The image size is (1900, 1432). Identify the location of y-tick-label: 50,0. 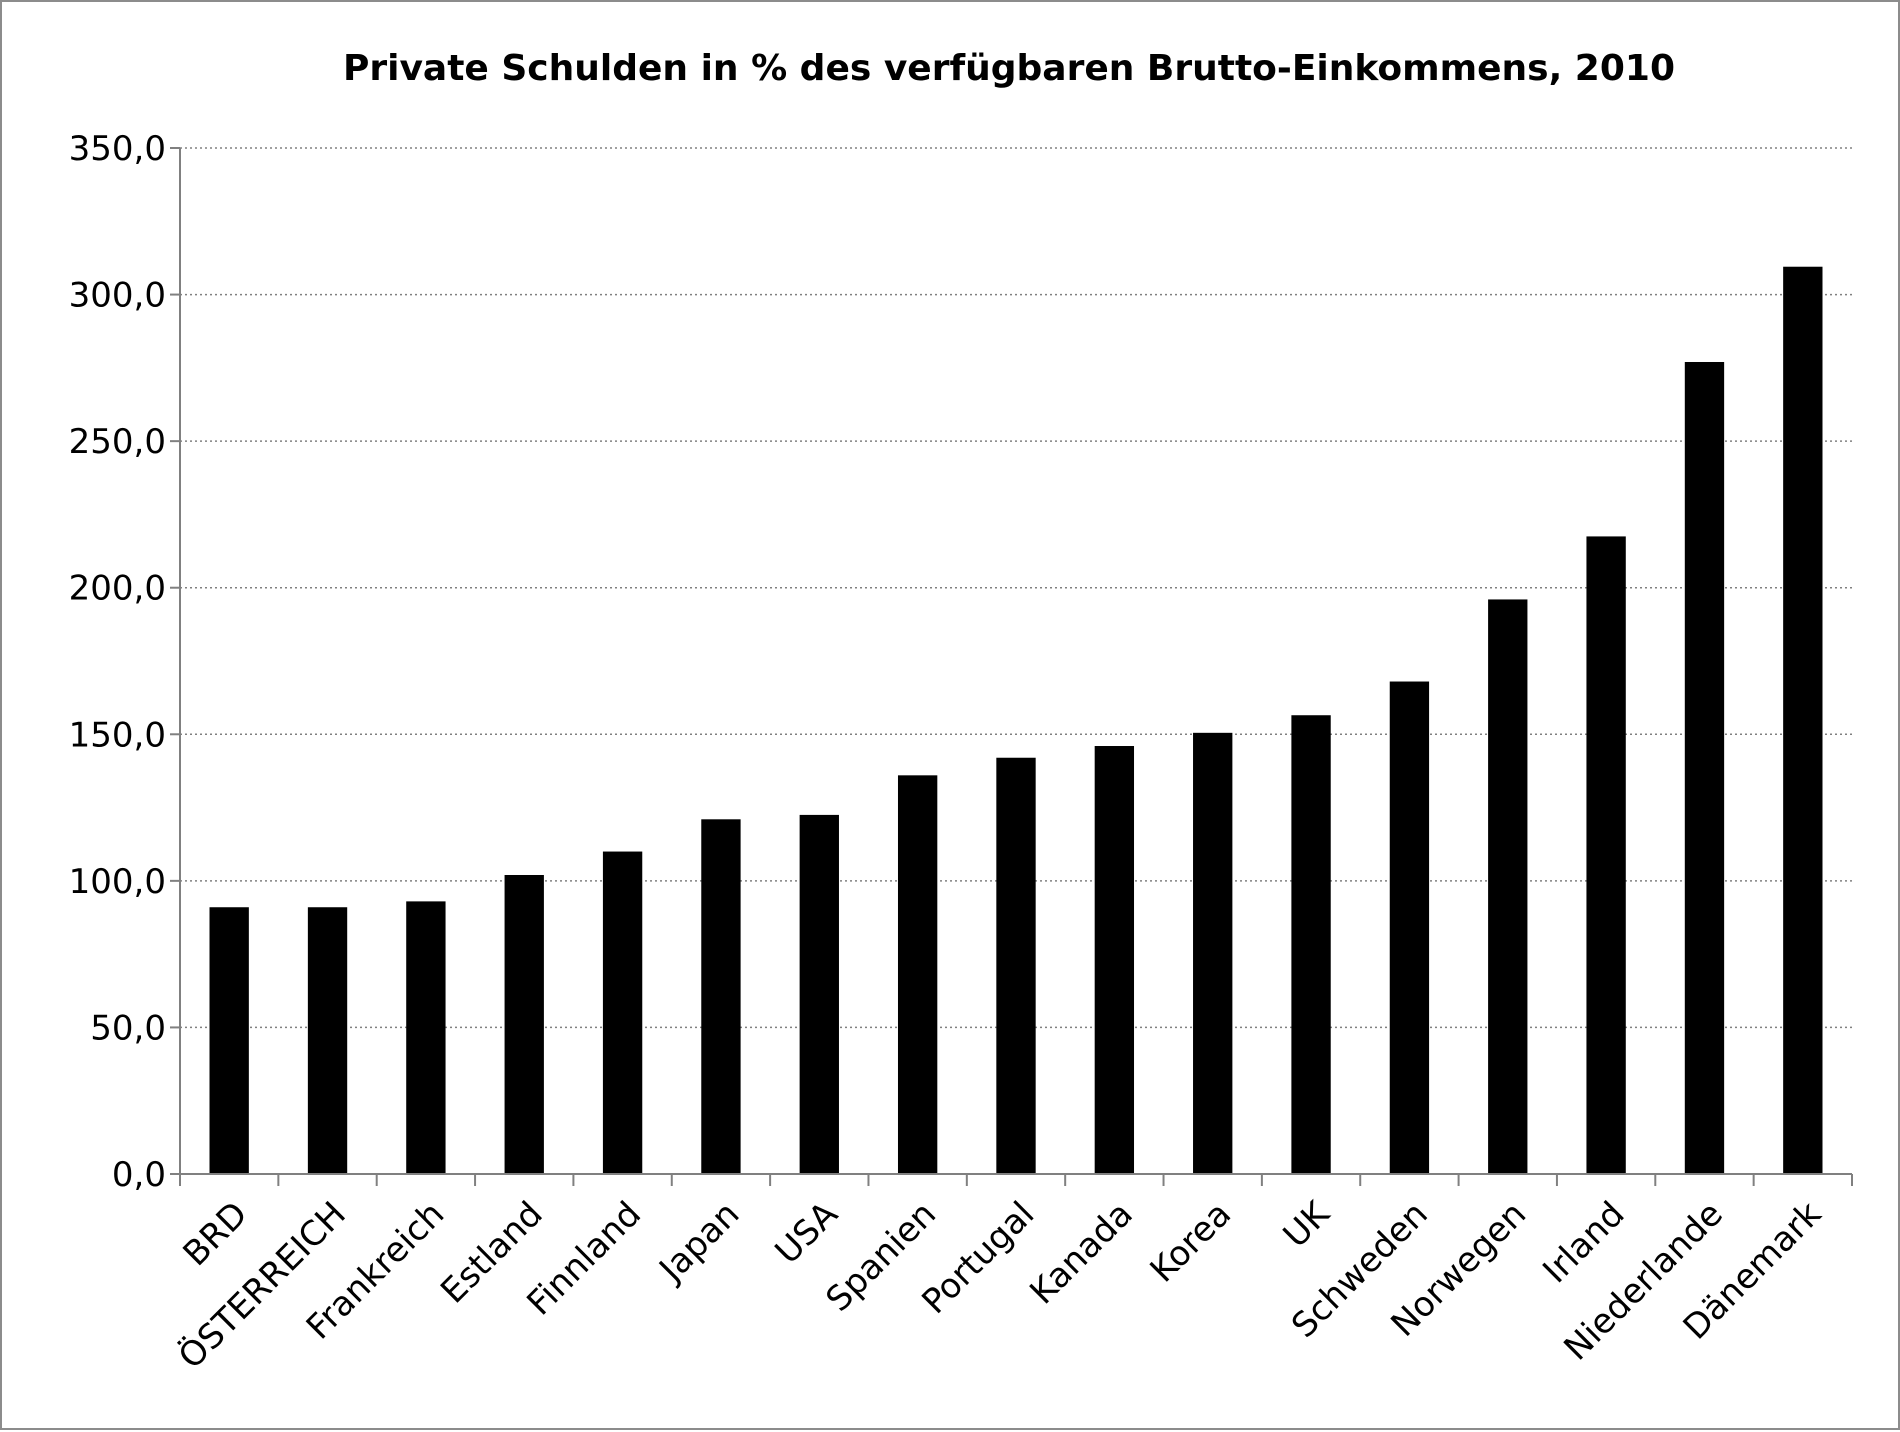
(128, 1028).